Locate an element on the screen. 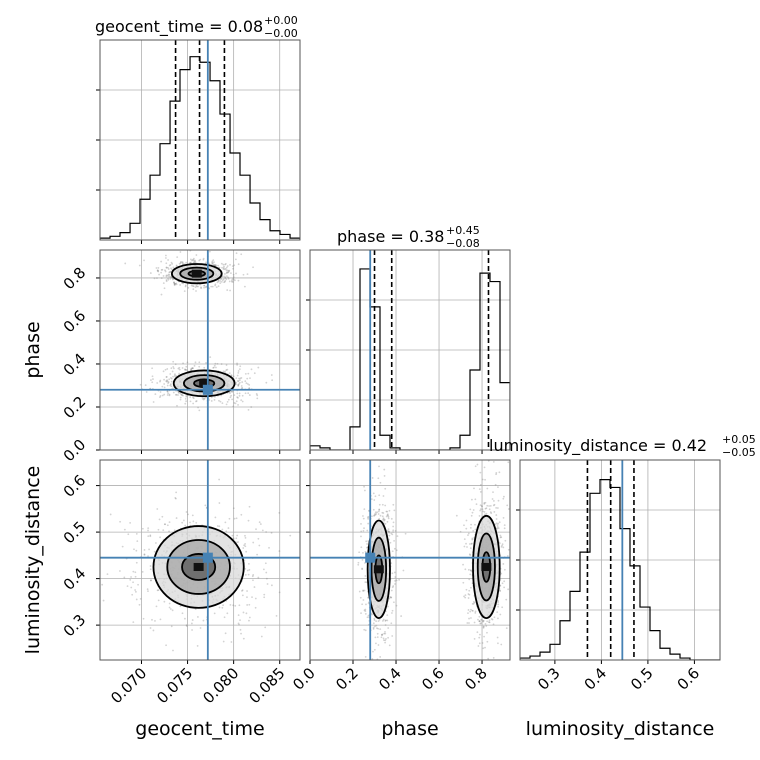  title-luminosity-distance-minus: −0.05 is located at coordinates (739, 452).